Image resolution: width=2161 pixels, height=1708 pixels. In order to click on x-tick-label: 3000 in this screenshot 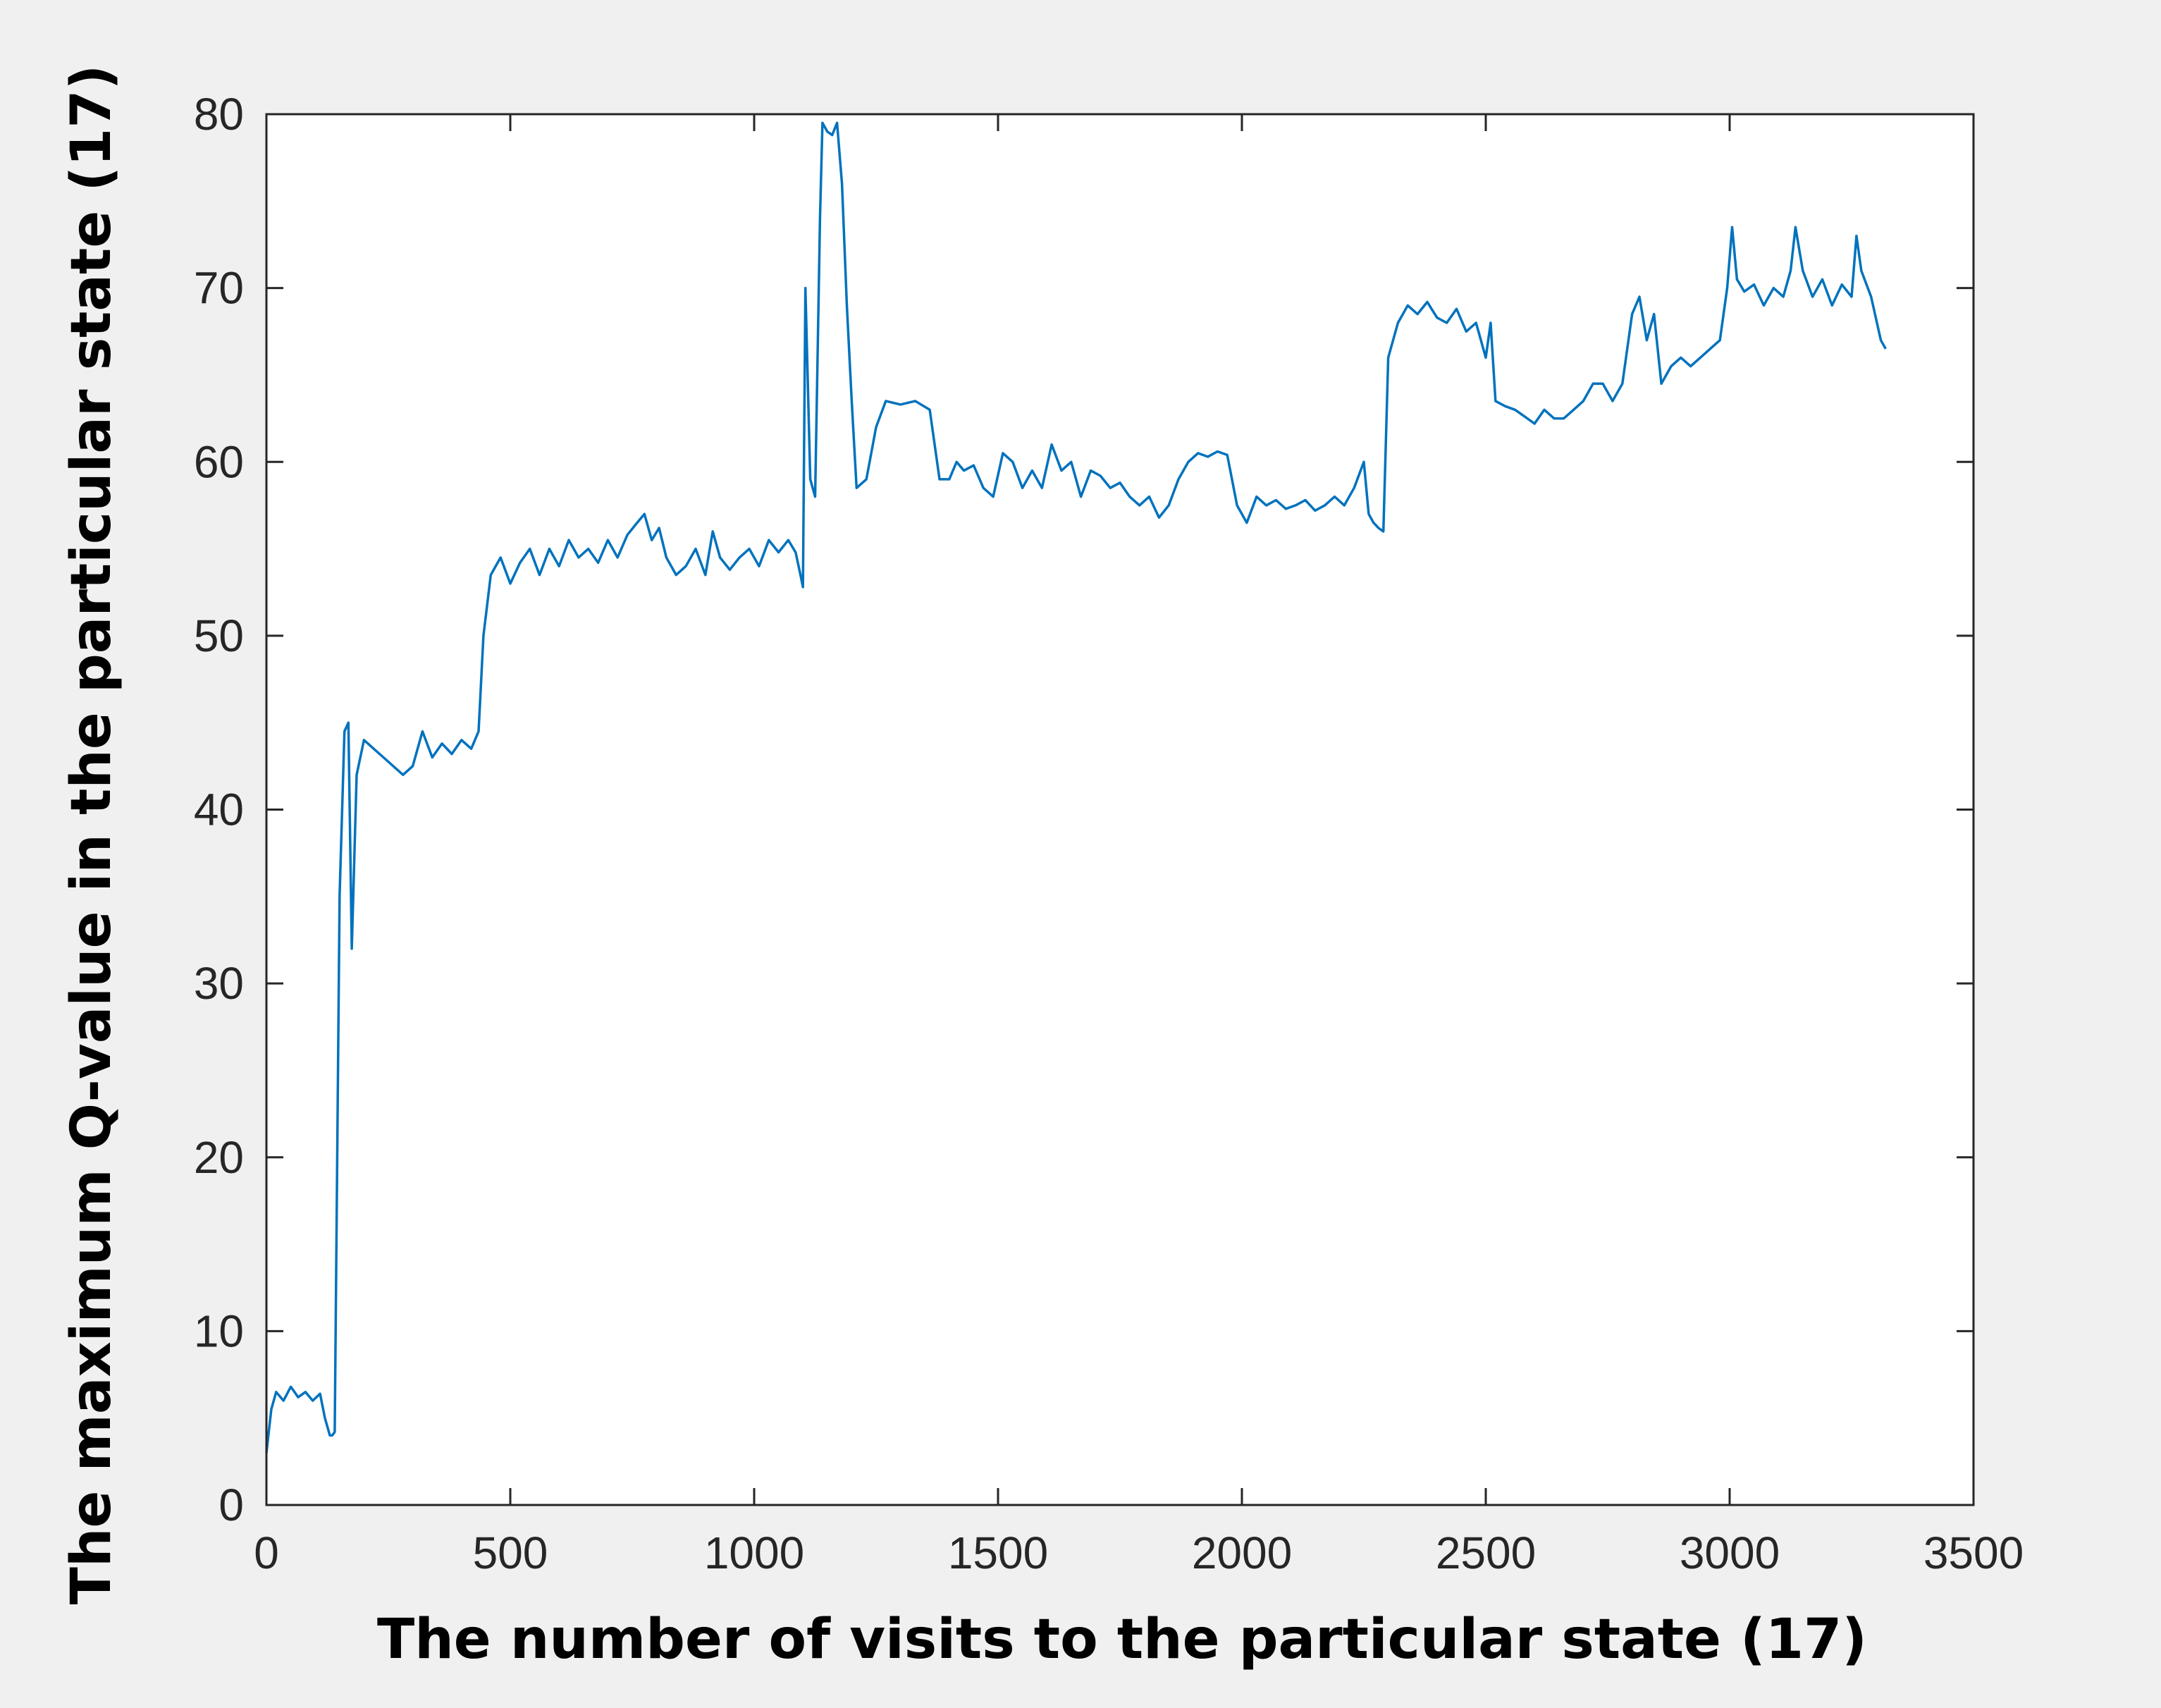, I will do `click(1730, 1553)`.